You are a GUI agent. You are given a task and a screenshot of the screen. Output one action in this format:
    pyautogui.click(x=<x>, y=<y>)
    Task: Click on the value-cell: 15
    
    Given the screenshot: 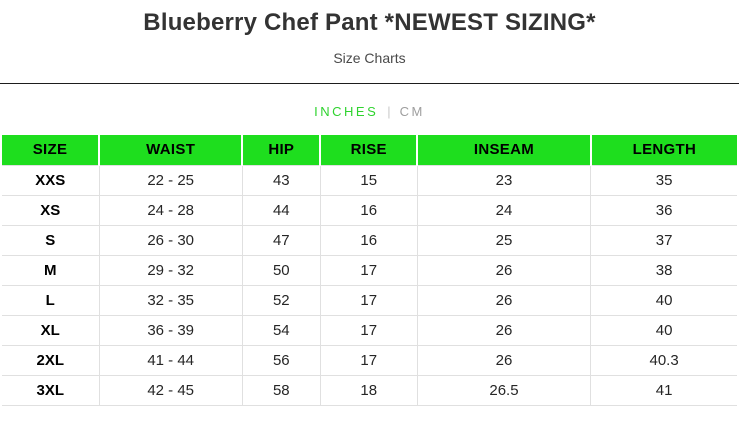 What is the action you would take?
    pyautogui.click(x=368, y=179)
    